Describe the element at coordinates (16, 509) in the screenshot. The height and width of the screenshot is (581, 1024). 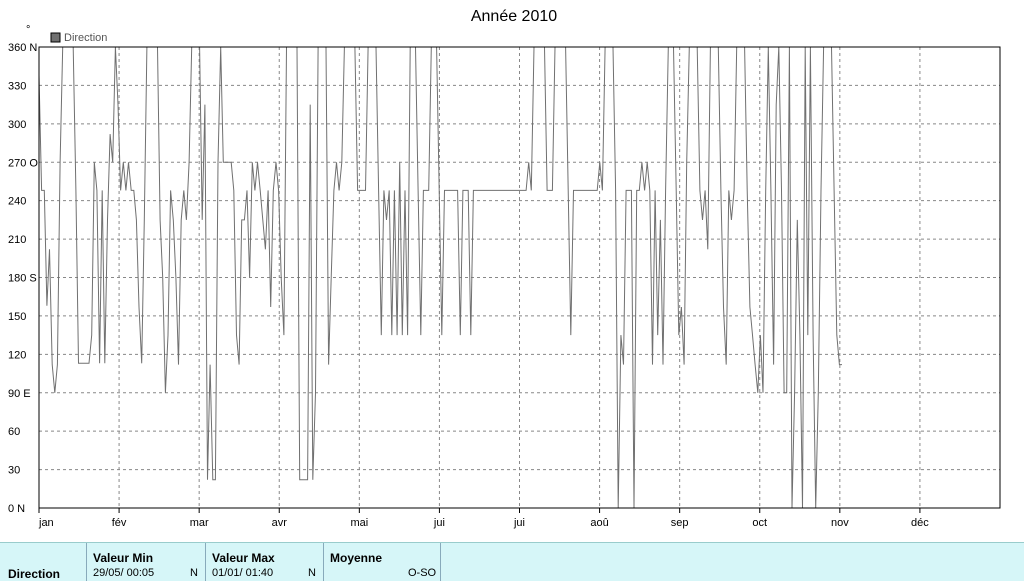
I see `y-tick-label: 0 N` at that location.